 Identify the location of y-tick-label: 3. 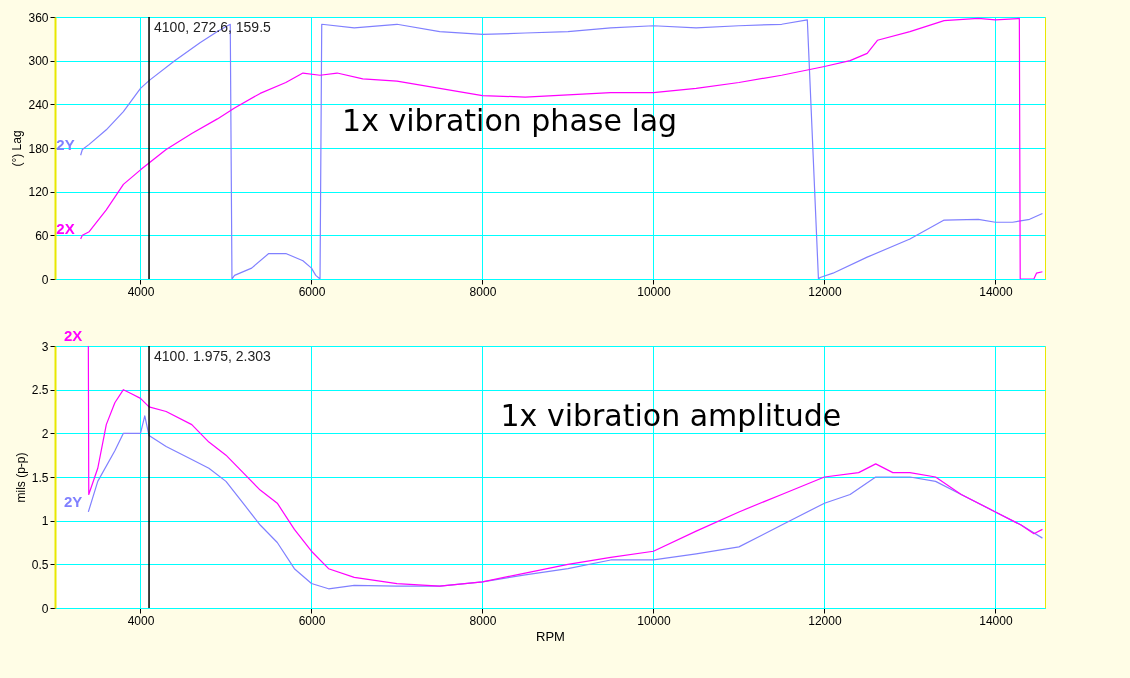
(45, 346).